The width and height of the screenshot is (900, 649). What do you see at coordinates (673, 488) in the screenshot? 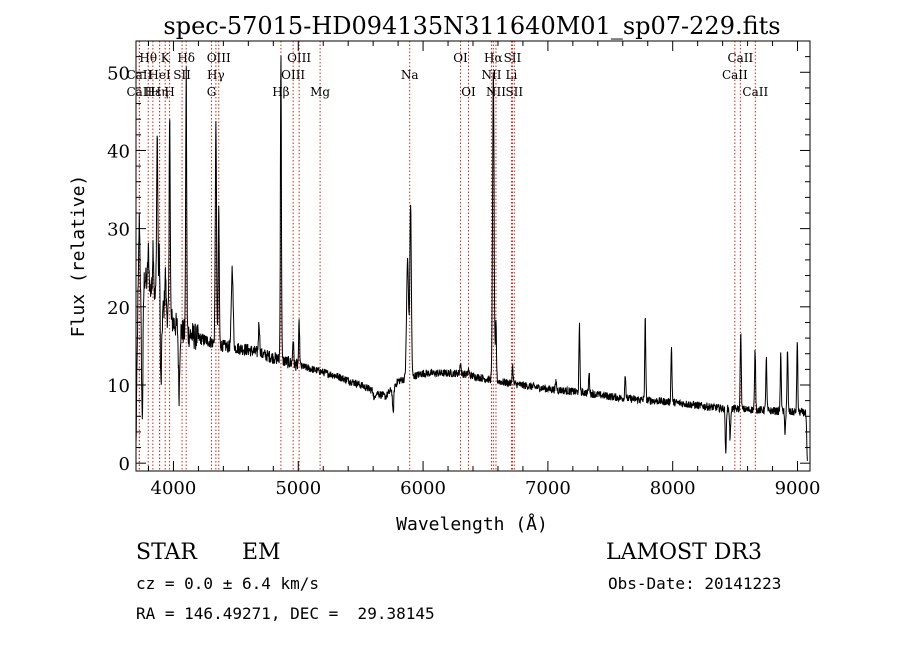
I see `x-tick-label: 8000` at bounding box center [673, 488].